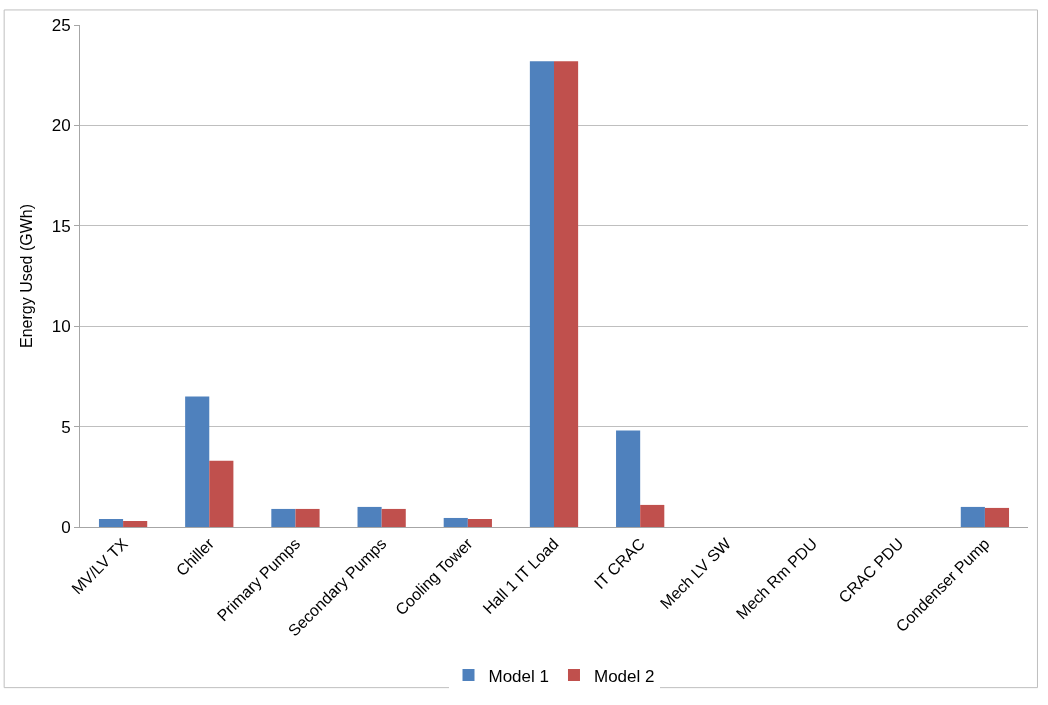 This screenshot has height=705, width=1048. Describe the element at coordinates (66, 527) in the screenshot. I see `y-tick-label: 0` at that location.